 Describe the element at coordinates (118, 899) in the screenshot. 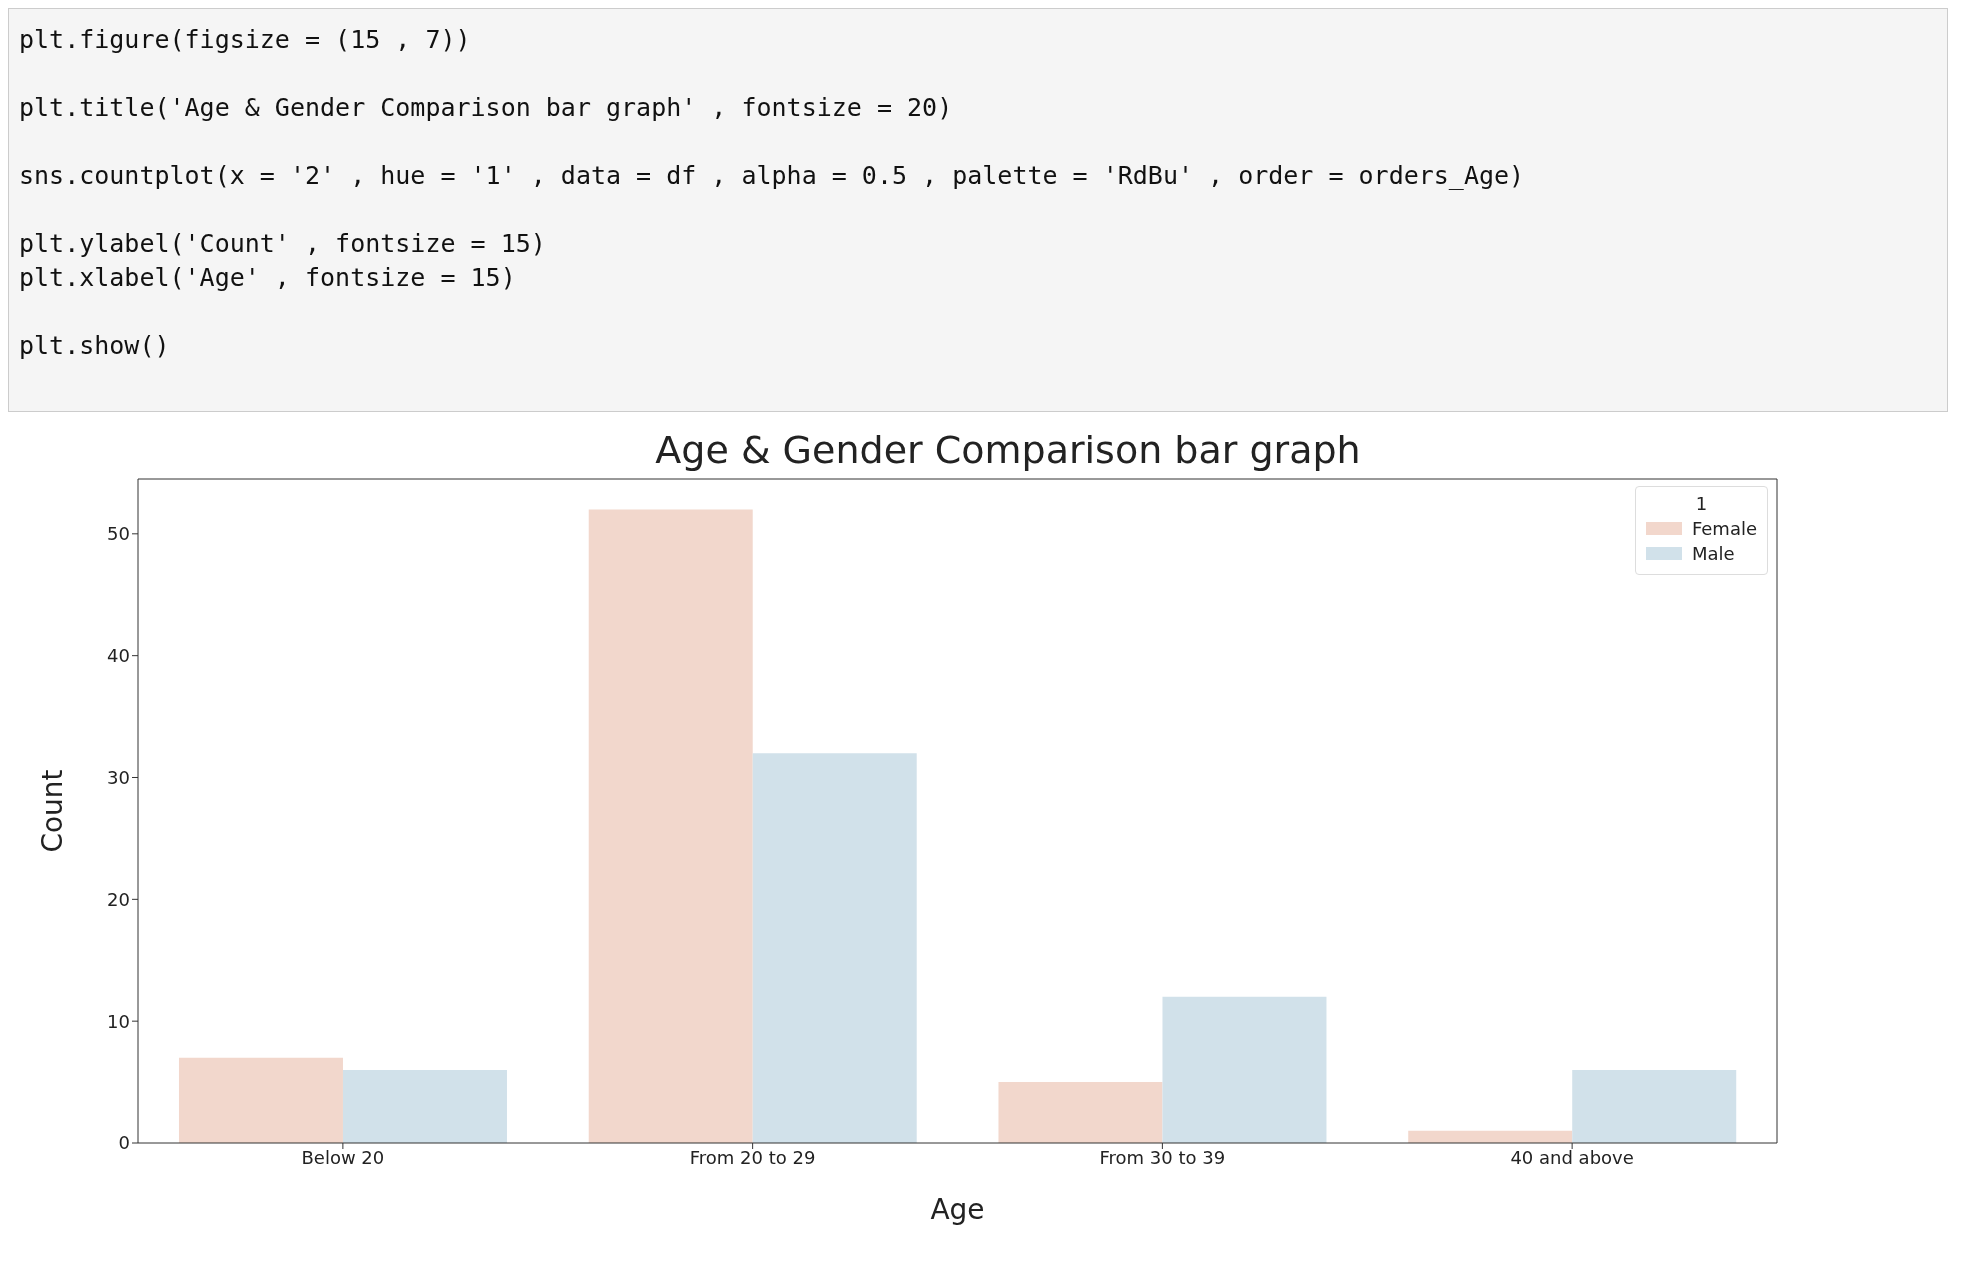

I see `y-tick-label: 20` at that location.